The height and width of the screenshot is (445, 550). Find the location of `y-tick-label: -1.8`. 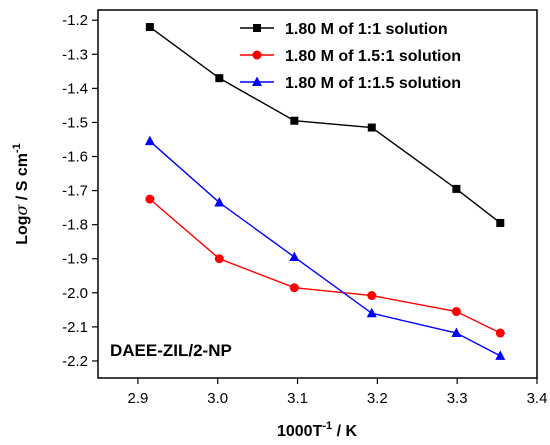

y-tick-label: -1.8 is located at coordinates (75, 225).